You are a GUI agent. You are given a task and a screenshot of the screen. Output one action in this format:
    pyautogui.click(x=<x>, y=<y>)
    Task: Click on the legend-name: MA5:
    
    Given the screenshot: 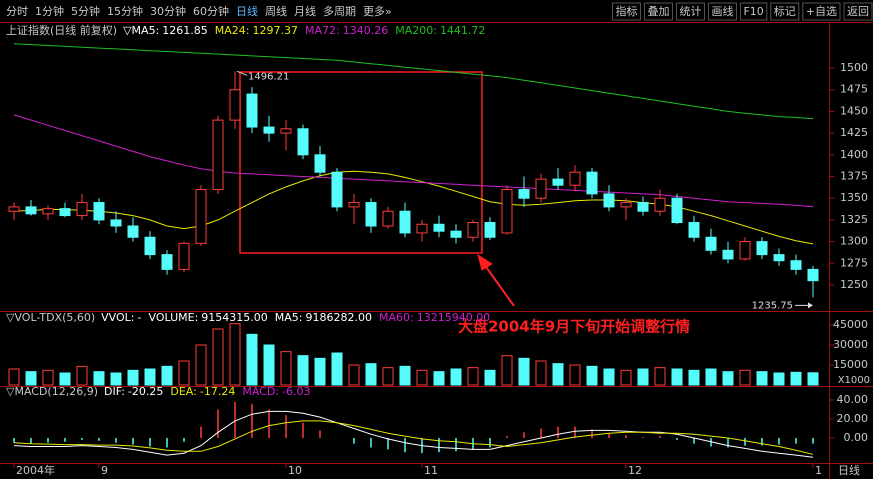 What is the action you would take?
    pyautogui.click(x=289, y=317)
    